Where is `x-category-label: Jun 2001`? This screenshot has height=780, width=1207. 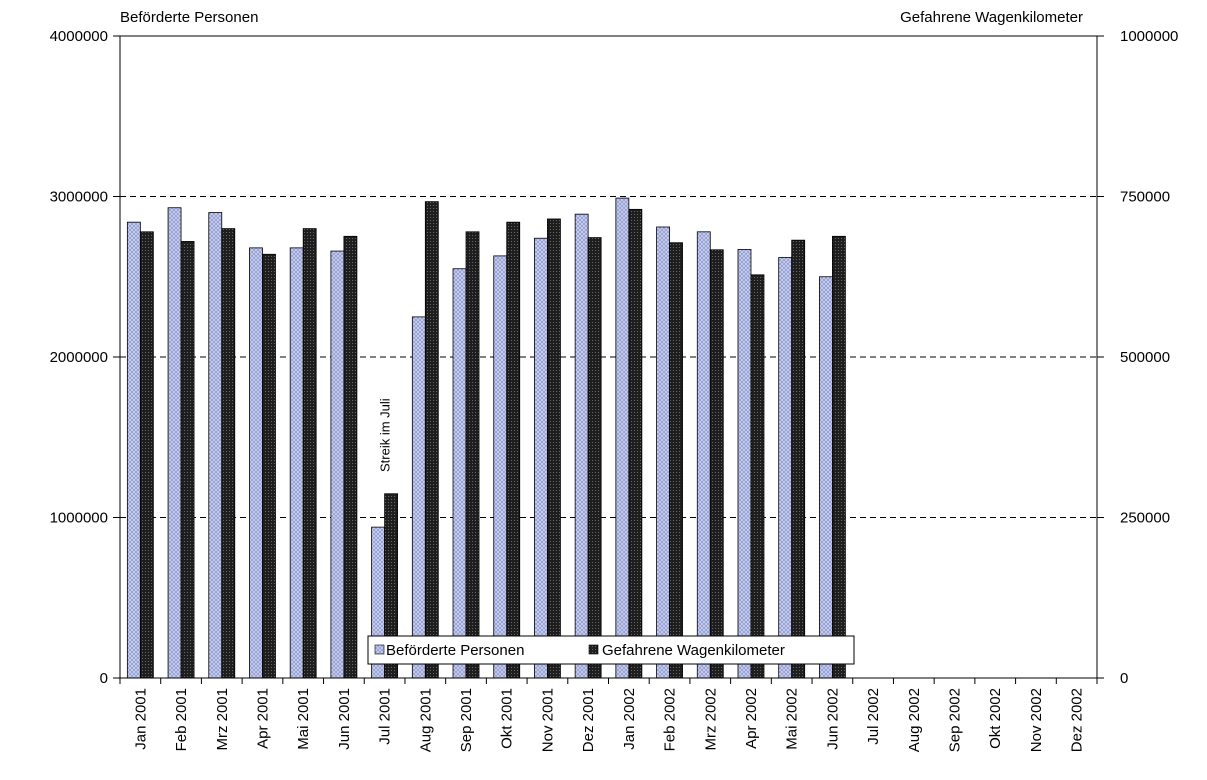
x-category-label: Jun 2001 is located at coordinates (344, 719).